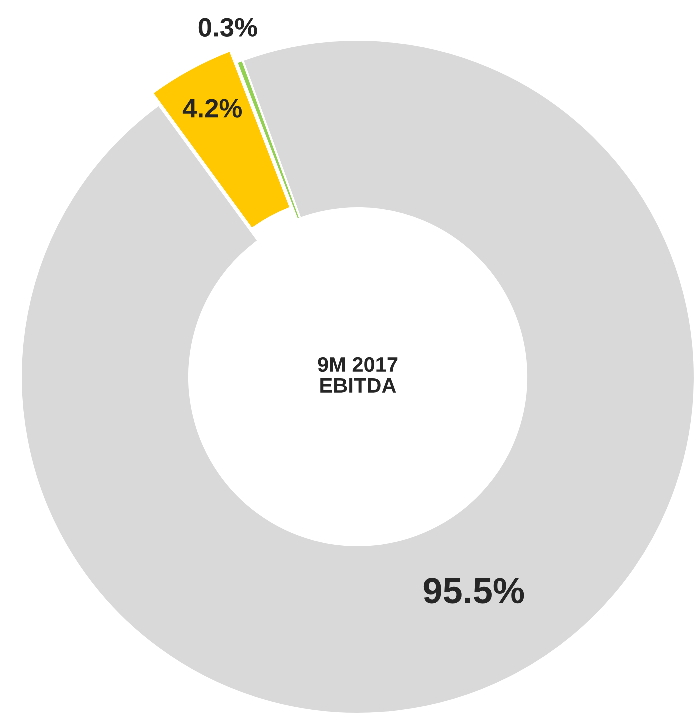  What do you see at coordinates (212, 108) in the screenshot?
I see `data-label: 4.2%` at bounding box center [212, 108].